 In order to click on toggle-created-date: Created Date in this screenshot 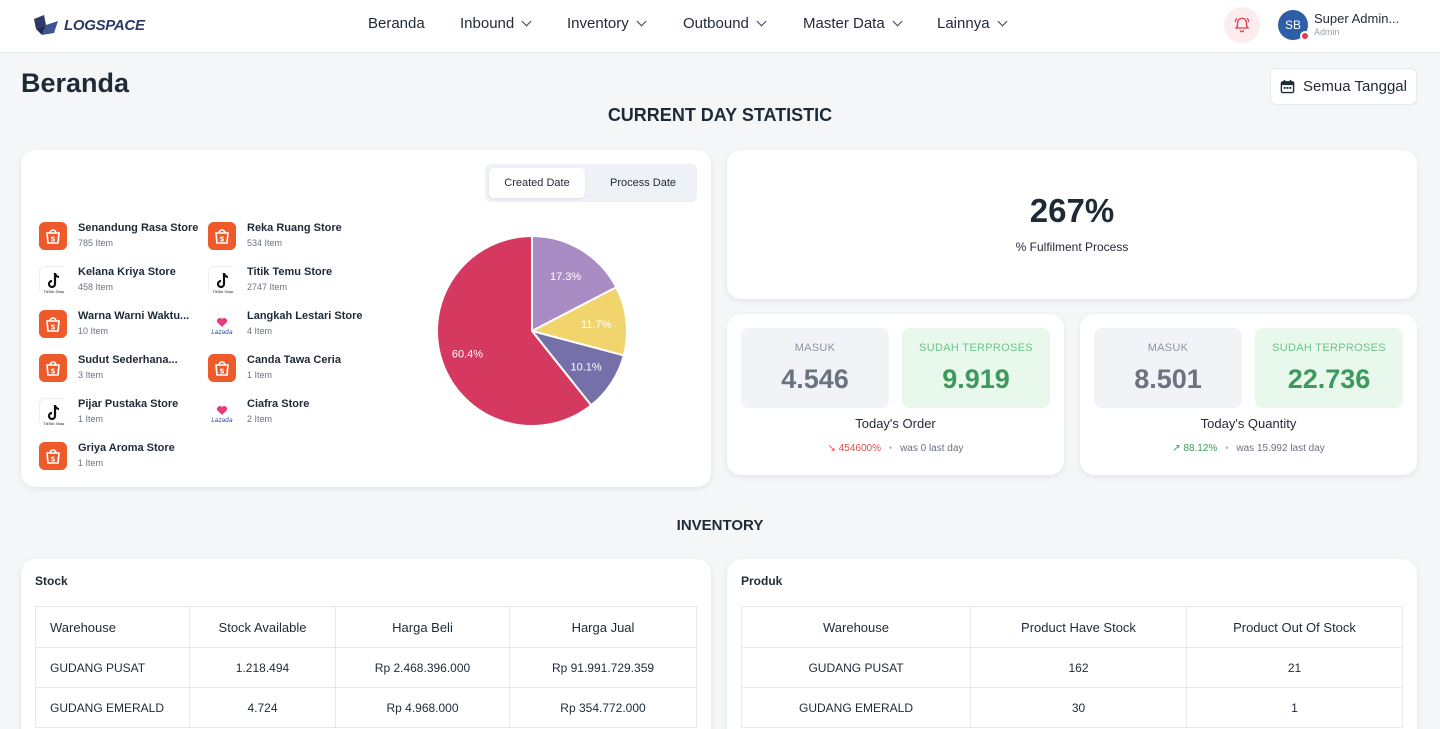, I will do `click(537, 183)`.